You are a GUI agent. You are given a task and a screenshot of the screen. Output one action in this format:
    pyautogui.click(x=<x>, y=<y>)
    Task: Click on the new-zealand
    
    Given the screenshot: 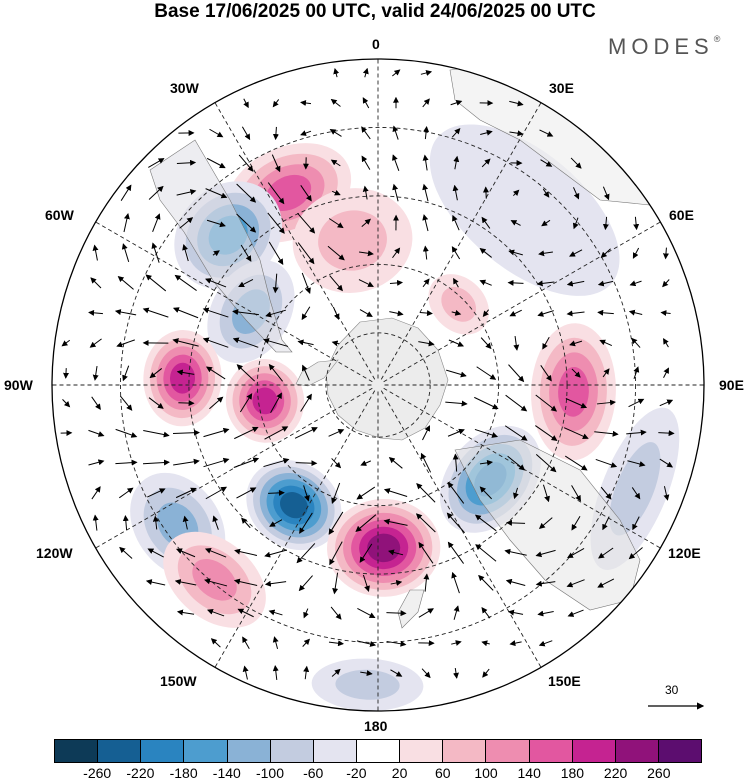 What is the action you would take?
    pyautogui.click(x=411, y=609)
    